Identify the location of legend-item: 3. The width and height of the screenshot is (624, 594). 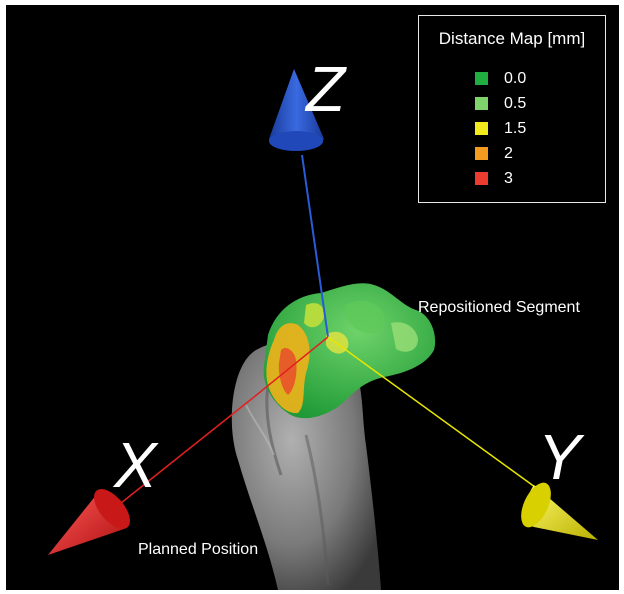
(500, 178).